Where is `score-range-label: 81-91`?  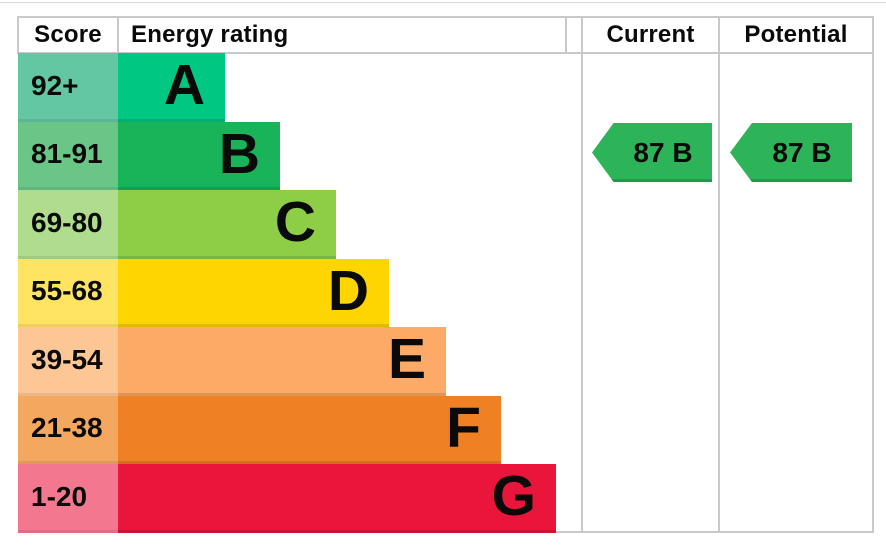 score-range-label: 81-91 is located at coordinates (67, 153).